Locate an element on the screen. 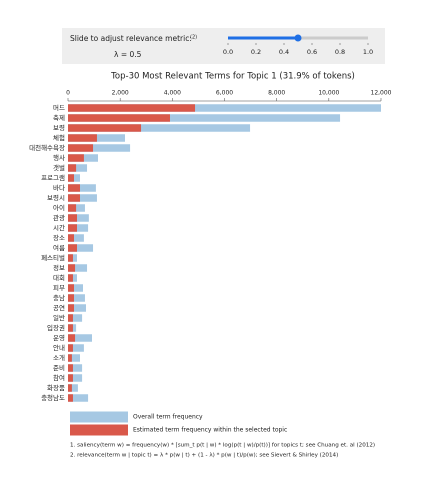 The image size is (428, 498). lambda-label: λ = 0.5 is located at coordinates (128, 54).